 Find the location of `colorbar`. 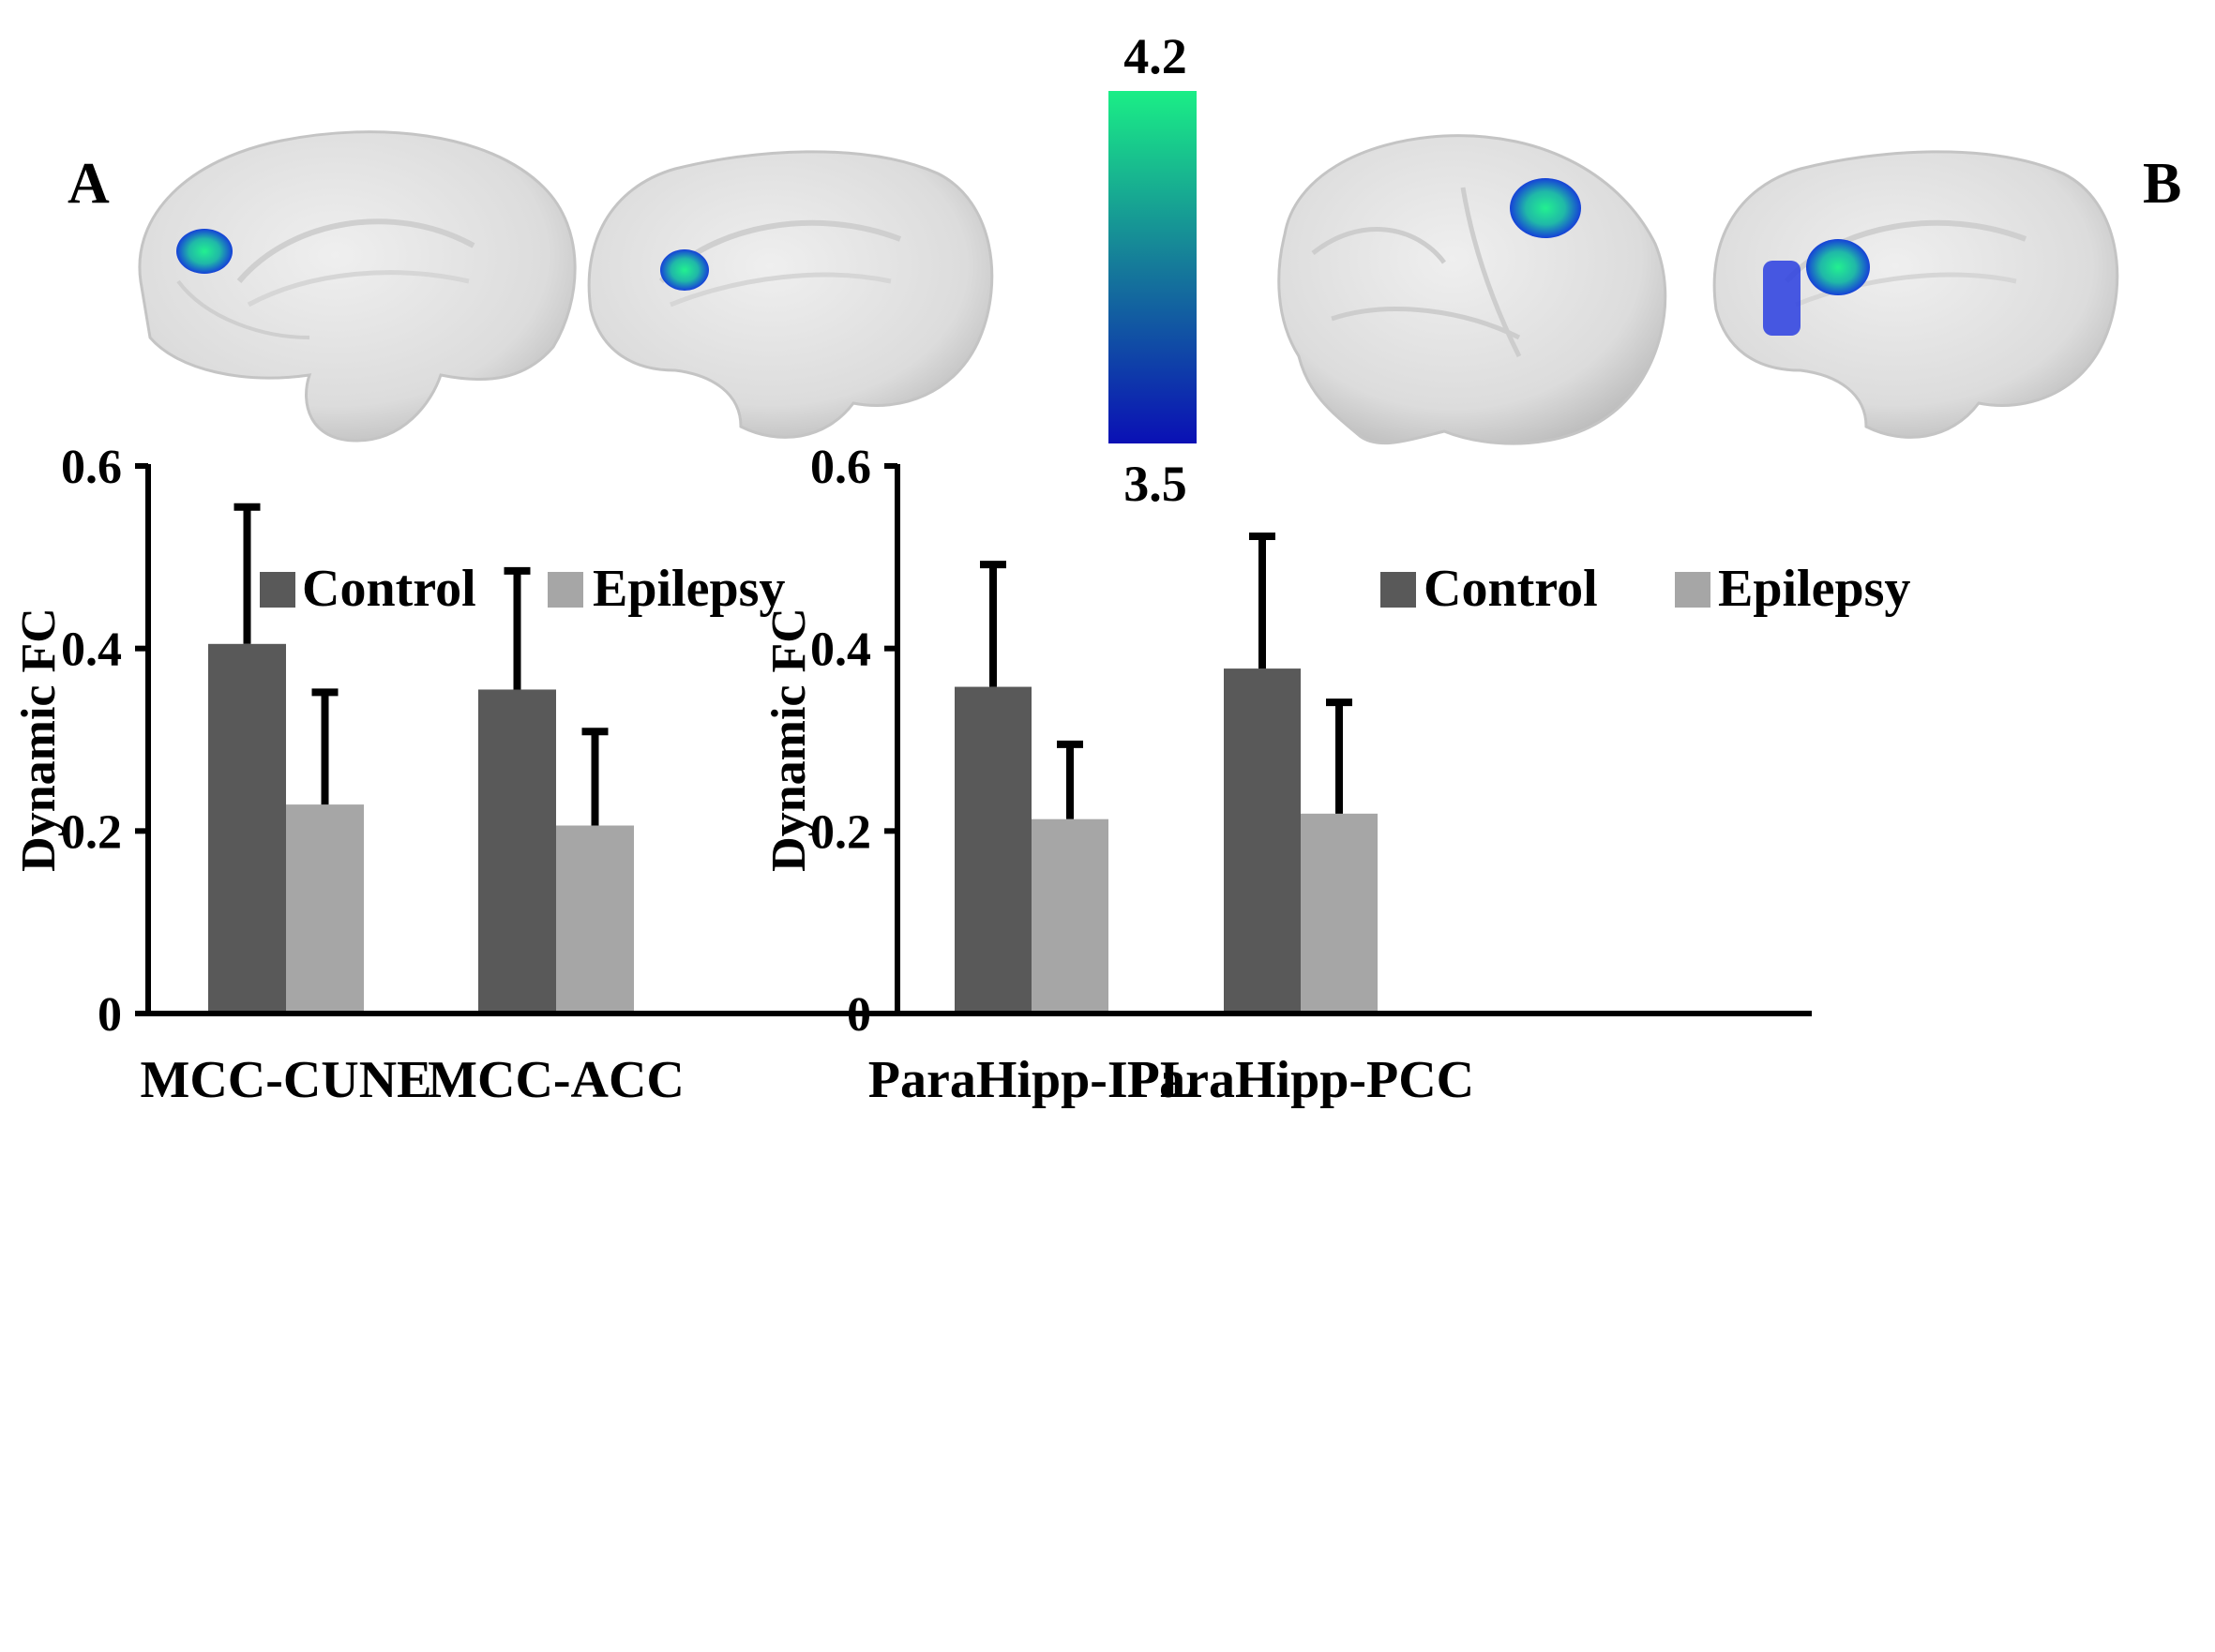

colorbar is located at coordinates (1152, 267).